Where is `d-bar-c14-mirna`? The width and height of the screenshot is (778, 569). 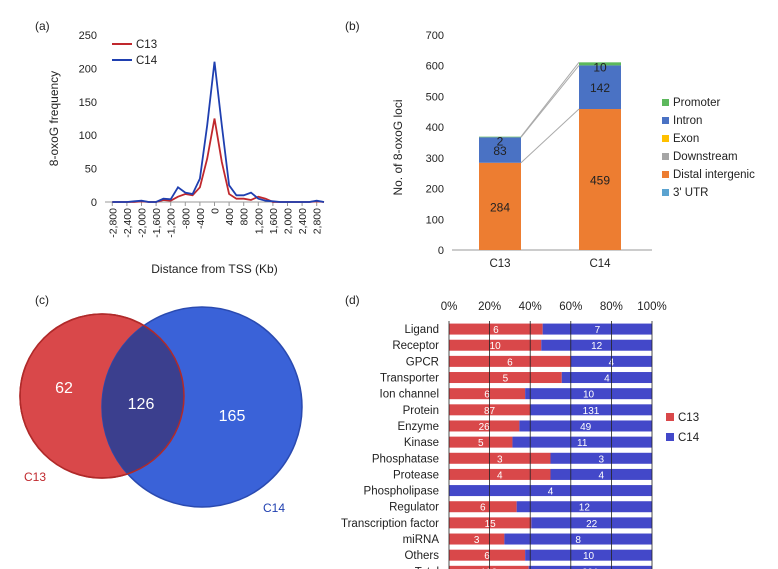 d-bar-c14-mirna is located at coordinates (578, 539).